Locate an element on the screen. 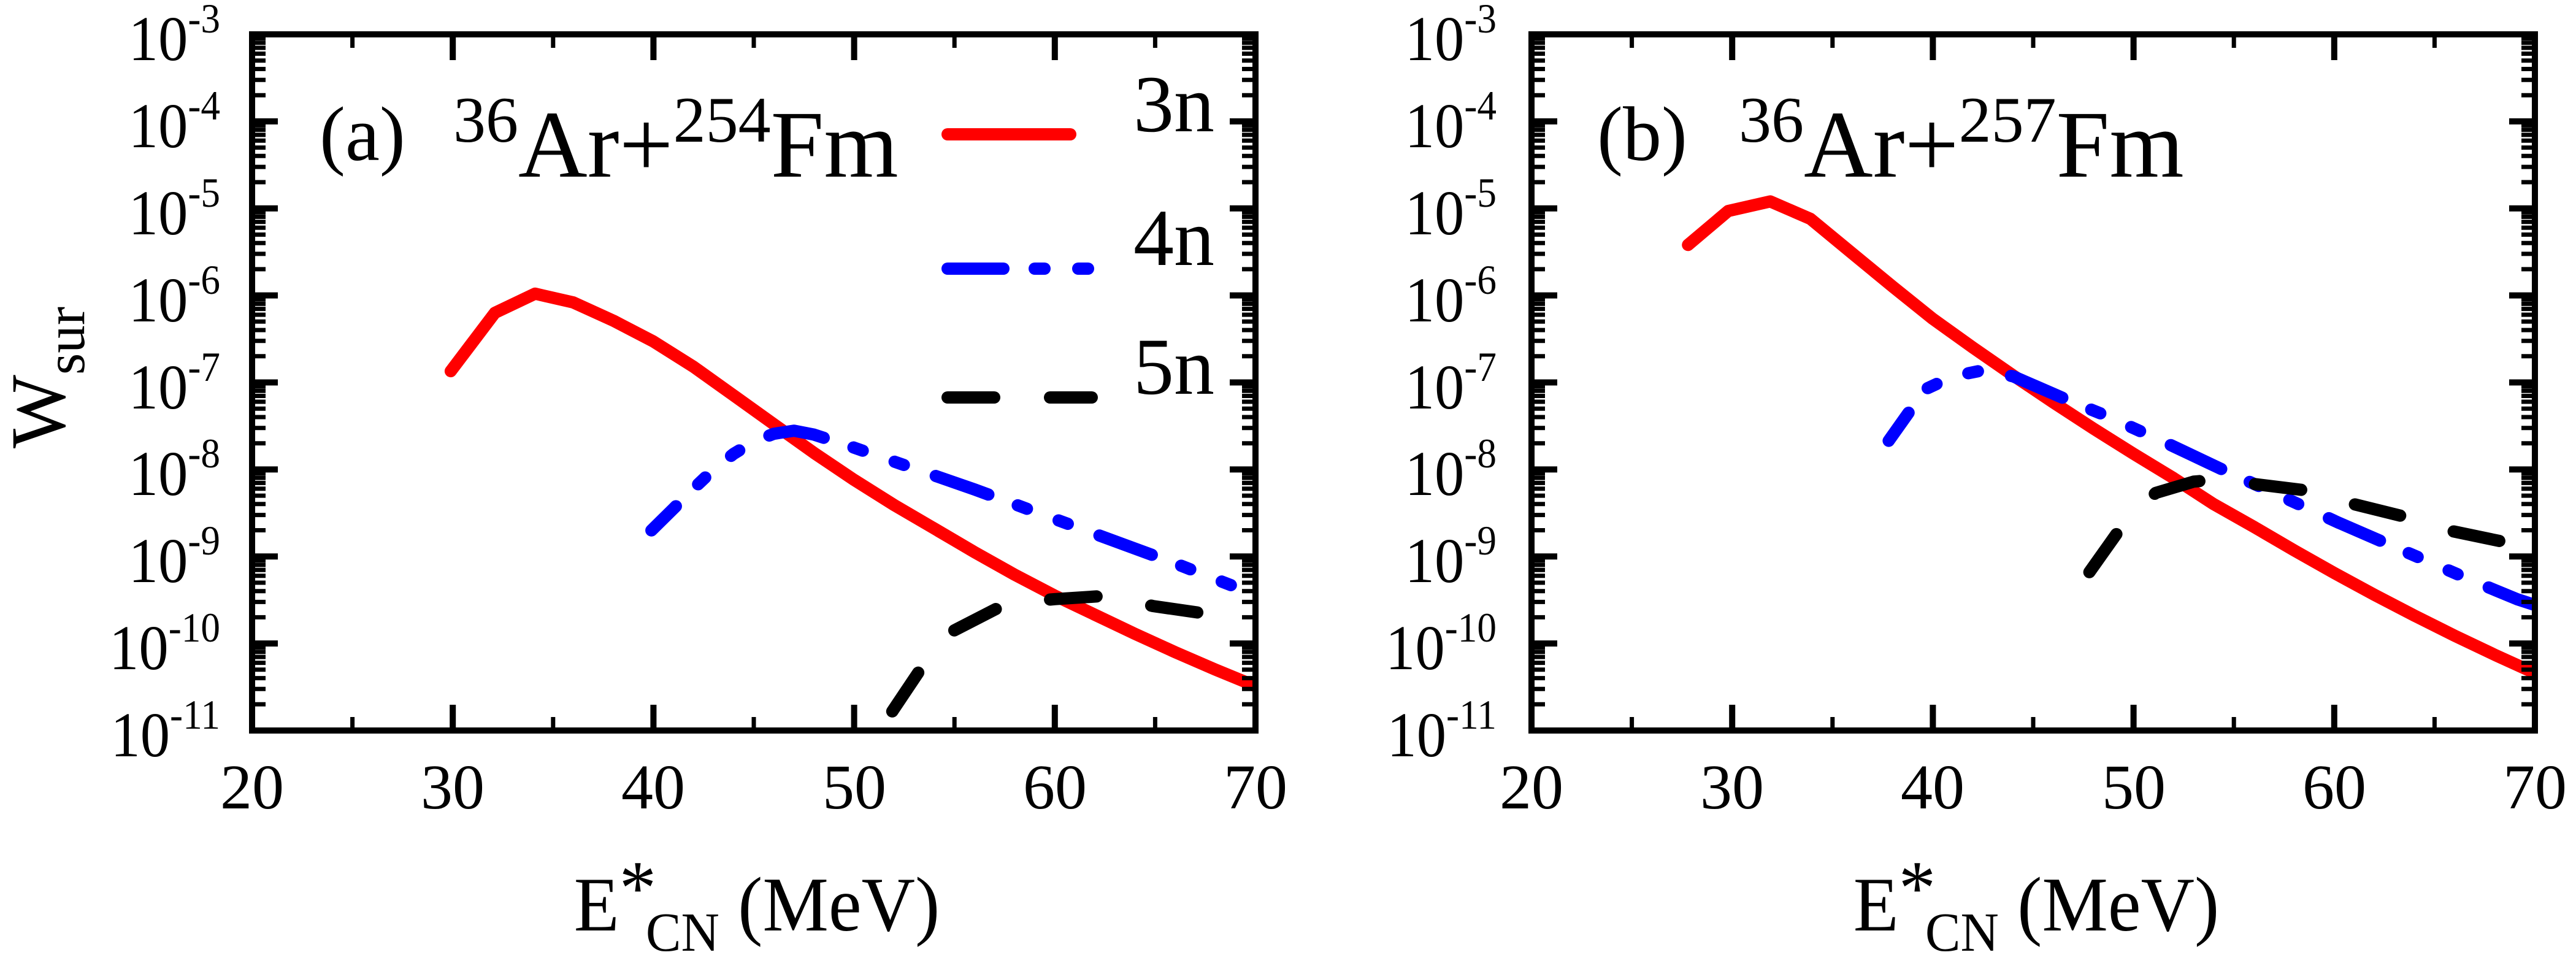 This screenshot has height=955, width=2576. svg-text: 5n is located at coordinates (1173, 366).